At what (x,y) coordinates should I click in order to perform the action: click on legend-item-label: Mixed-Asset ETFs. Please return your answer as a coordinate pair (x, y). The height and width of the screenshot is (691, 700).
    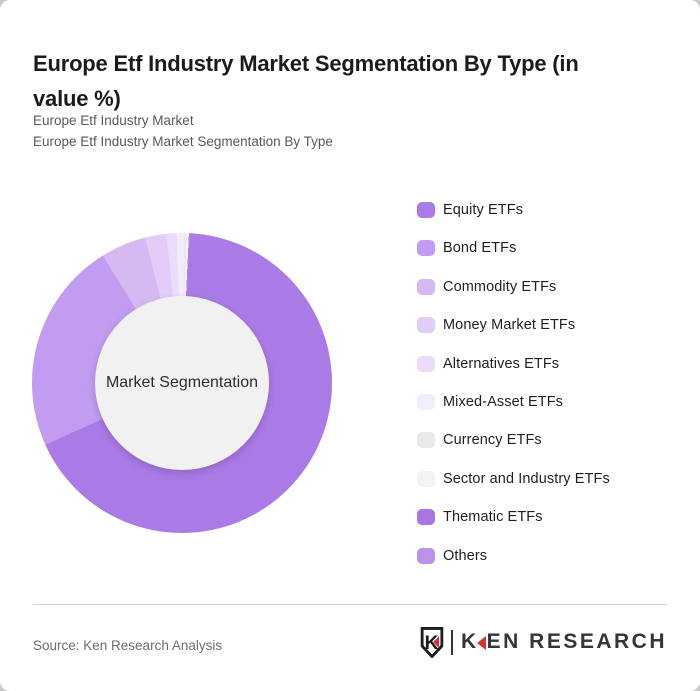
    Looking at the image, I should click on (503, 401).